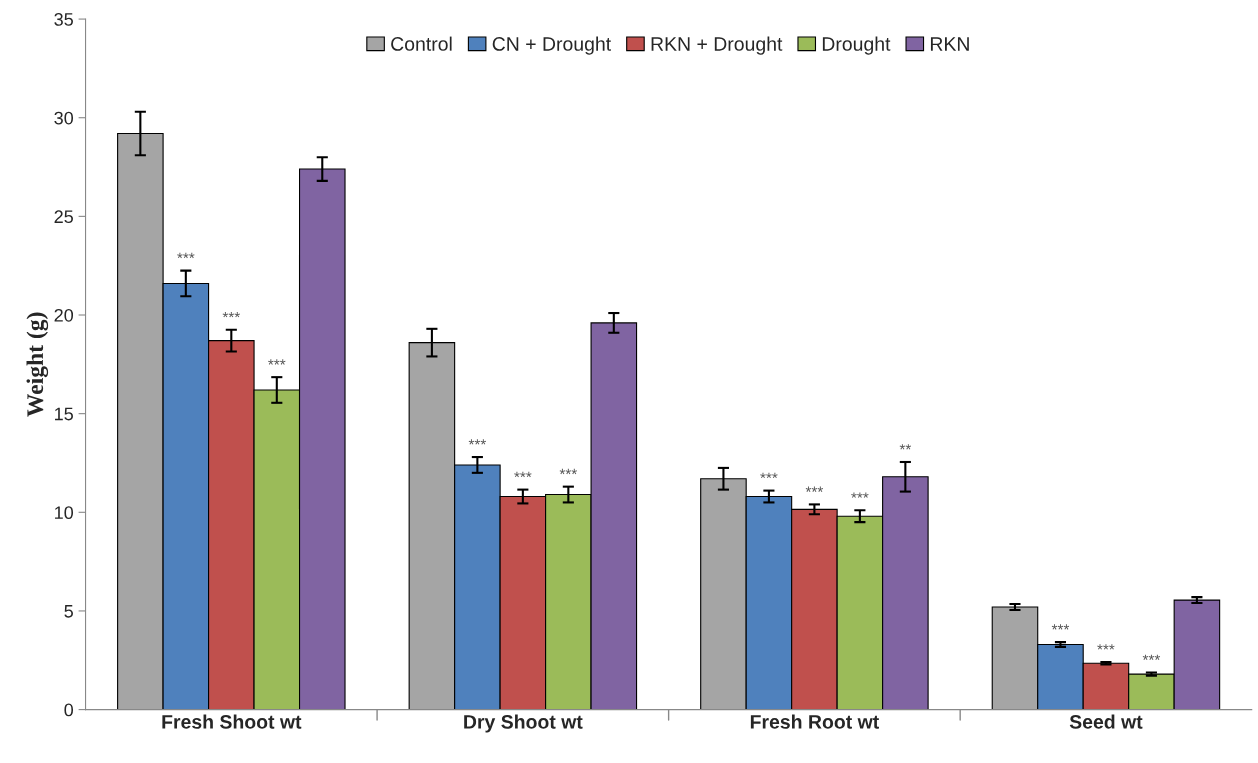  Describe the element at coordinates (523, 723) in the screenshot. I see `x-tick-label: Dry Shoot wt` at that location.